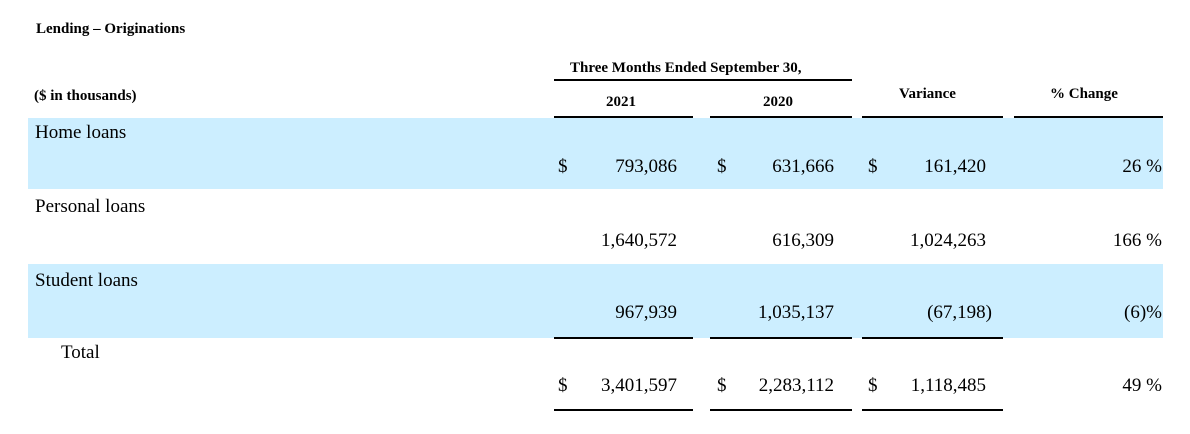 The width and height of the screenshot is (1190, 434). Describe the element at coordinates (796, 385) in the screenshot. I see `total-2020: 2,283,112` at that location.